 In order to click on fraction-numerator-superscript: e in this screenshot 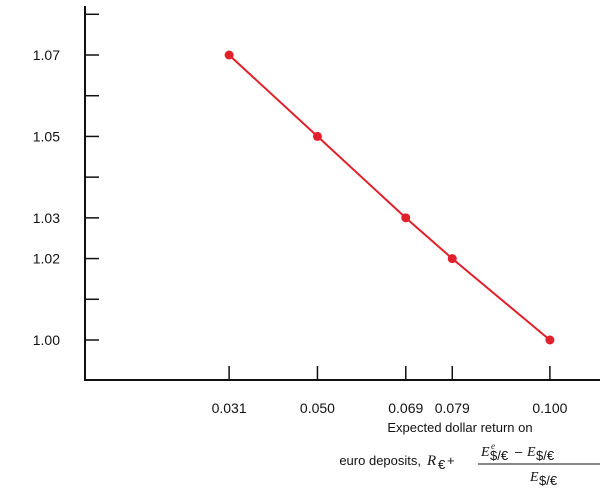, I will do `click(493, 446)`.